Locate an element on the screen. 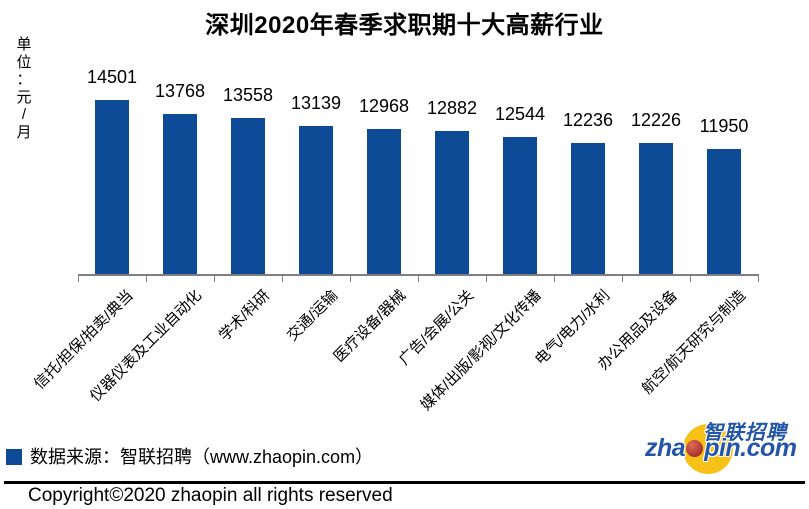  category-label: 学术/科研 is located at coordinates (244, 316).